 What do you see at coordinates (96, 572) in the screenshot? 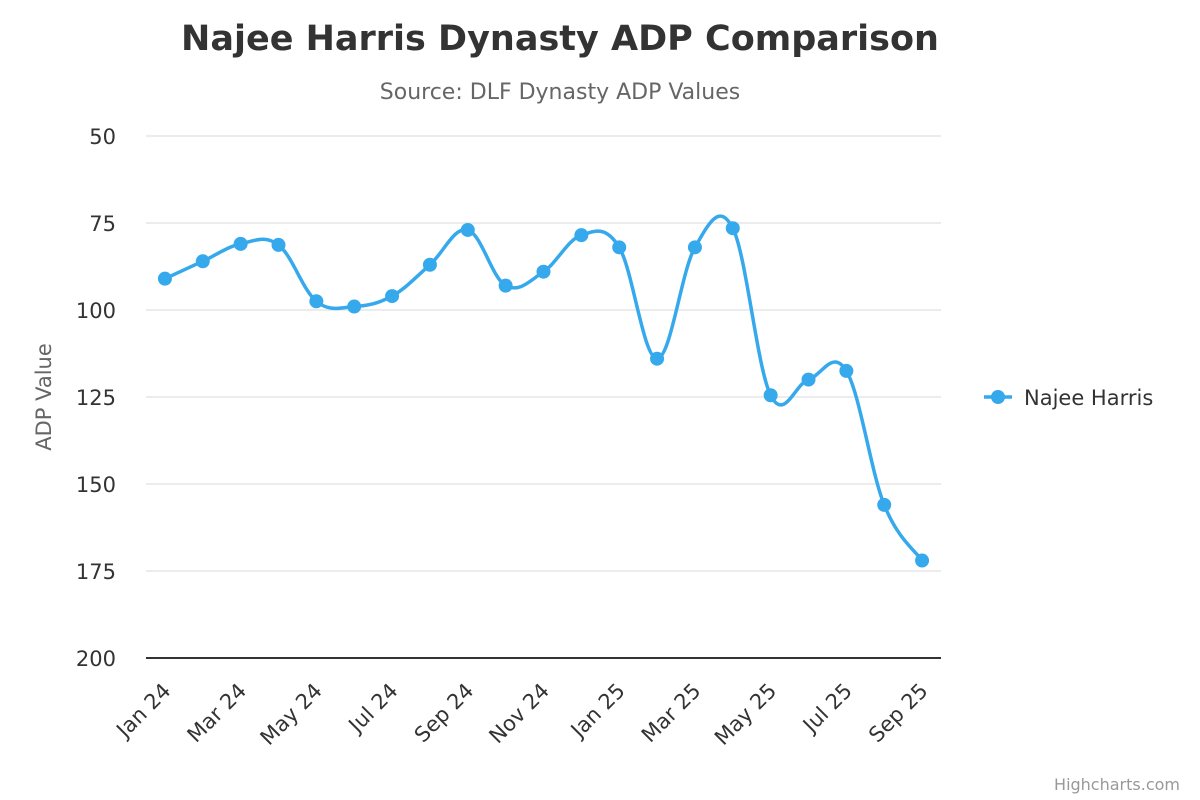
I see `y-tick-label: 175` at bounding box center [96, 572].